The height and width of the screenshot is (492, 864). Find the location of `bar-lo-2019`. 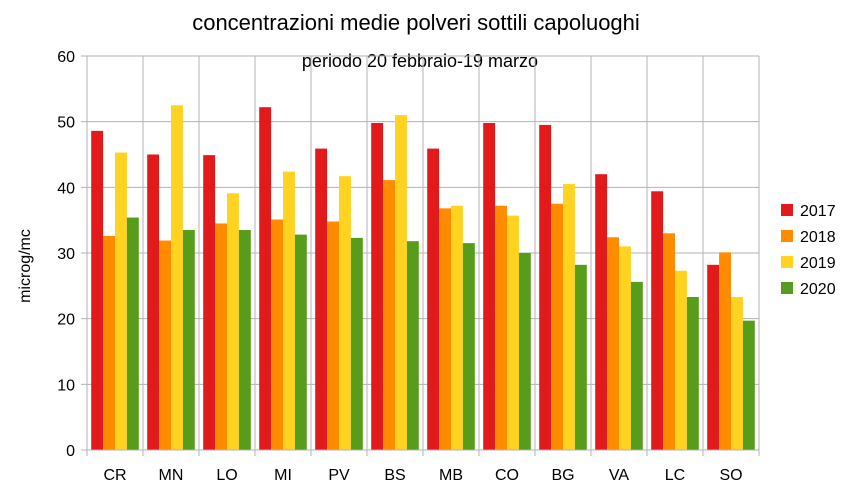

bar-lo-2019 is located at coordinates (233, 321).